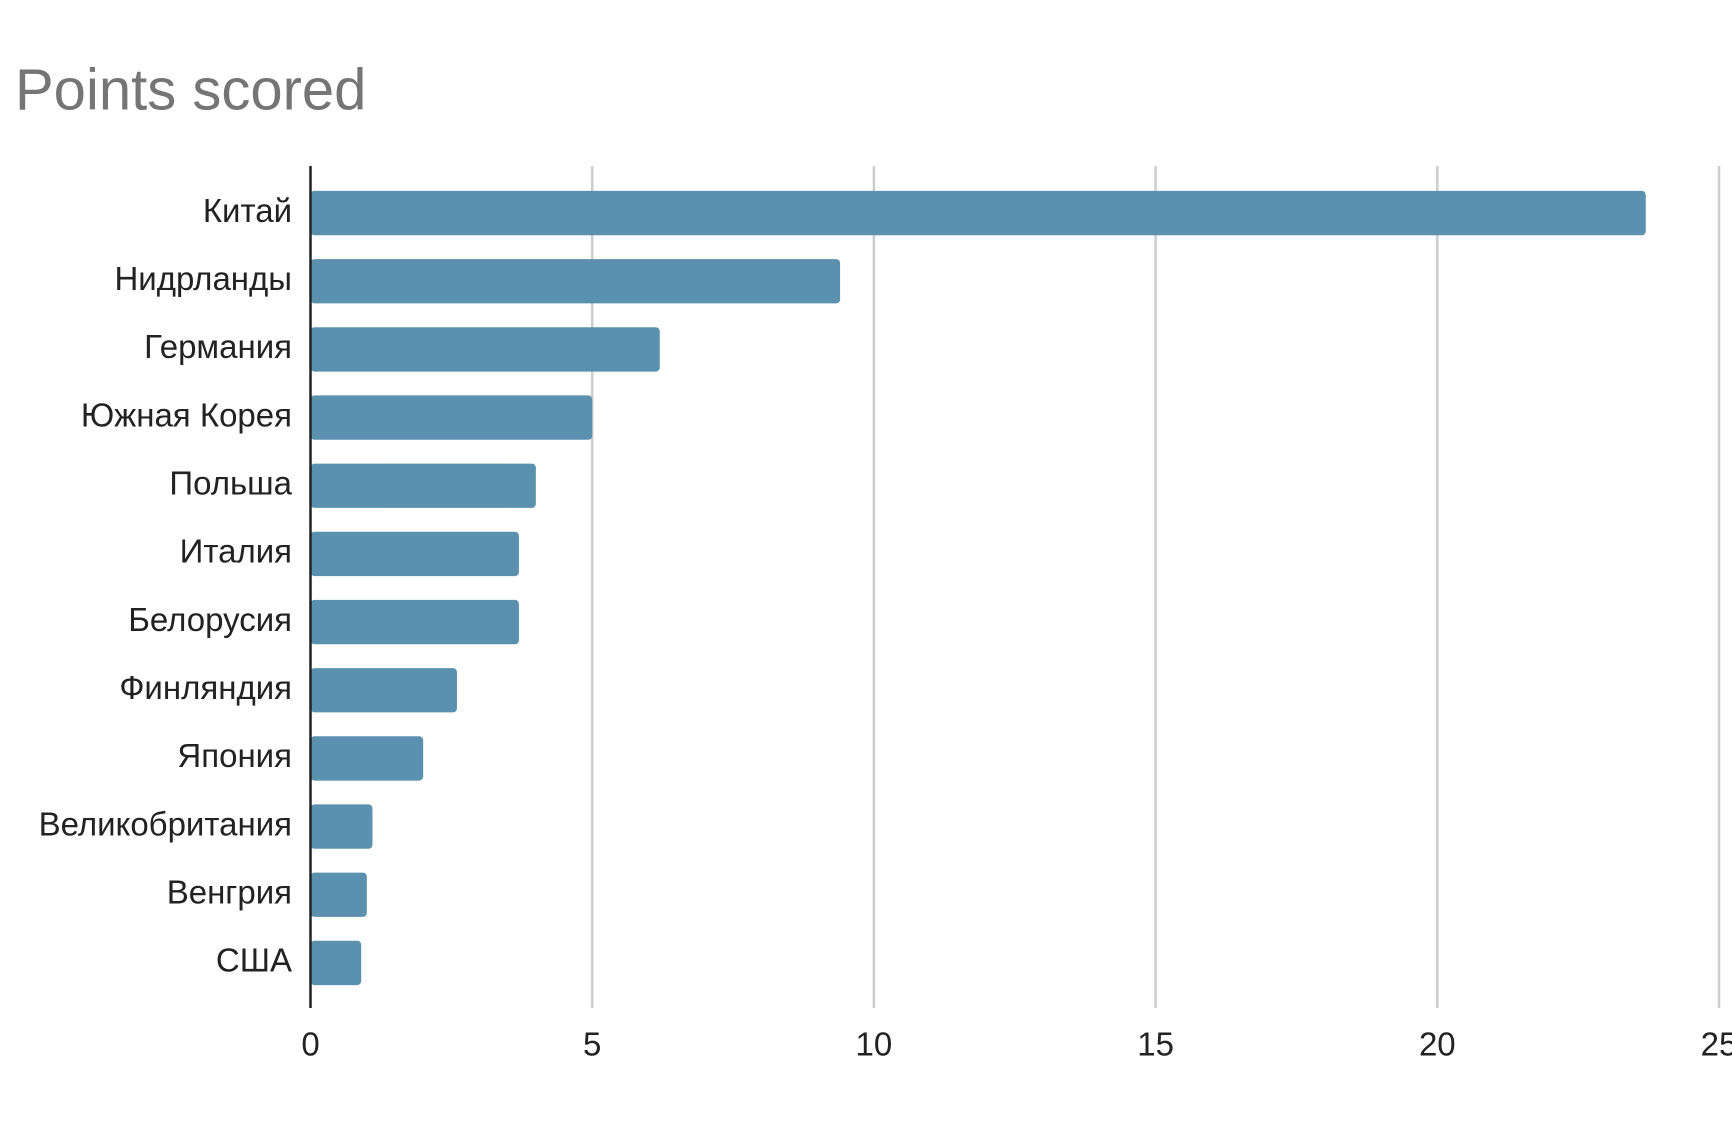  Describe the element at coordinates (310, 1044) in the screenshot. I see `x-tick-label: 0` at that location.